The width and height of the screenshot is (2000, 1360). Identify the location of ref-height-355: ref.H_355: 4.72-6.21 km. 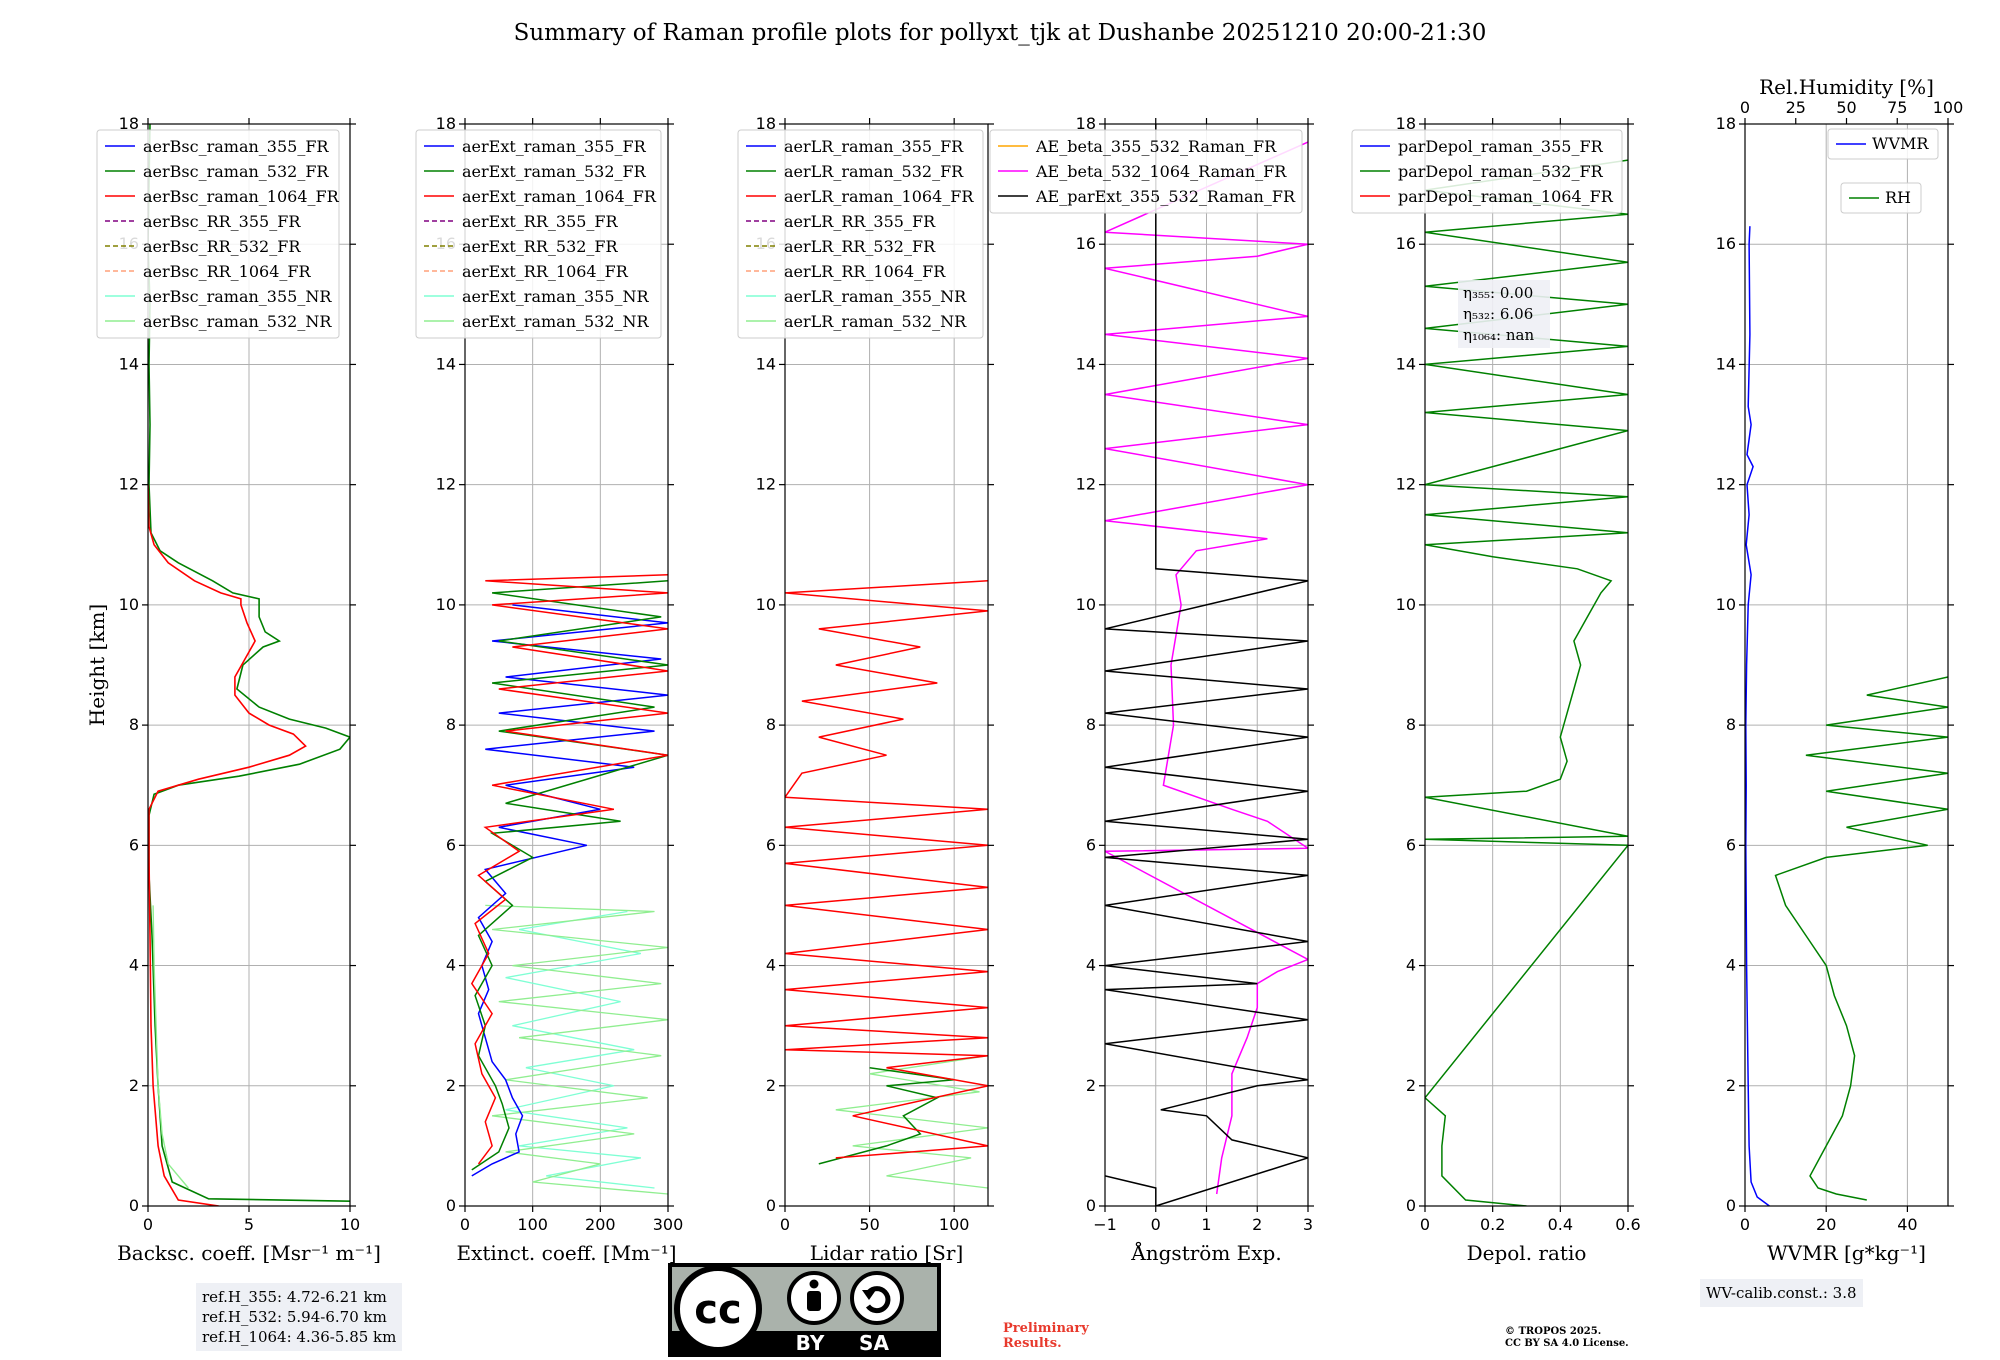
(294, 1297).